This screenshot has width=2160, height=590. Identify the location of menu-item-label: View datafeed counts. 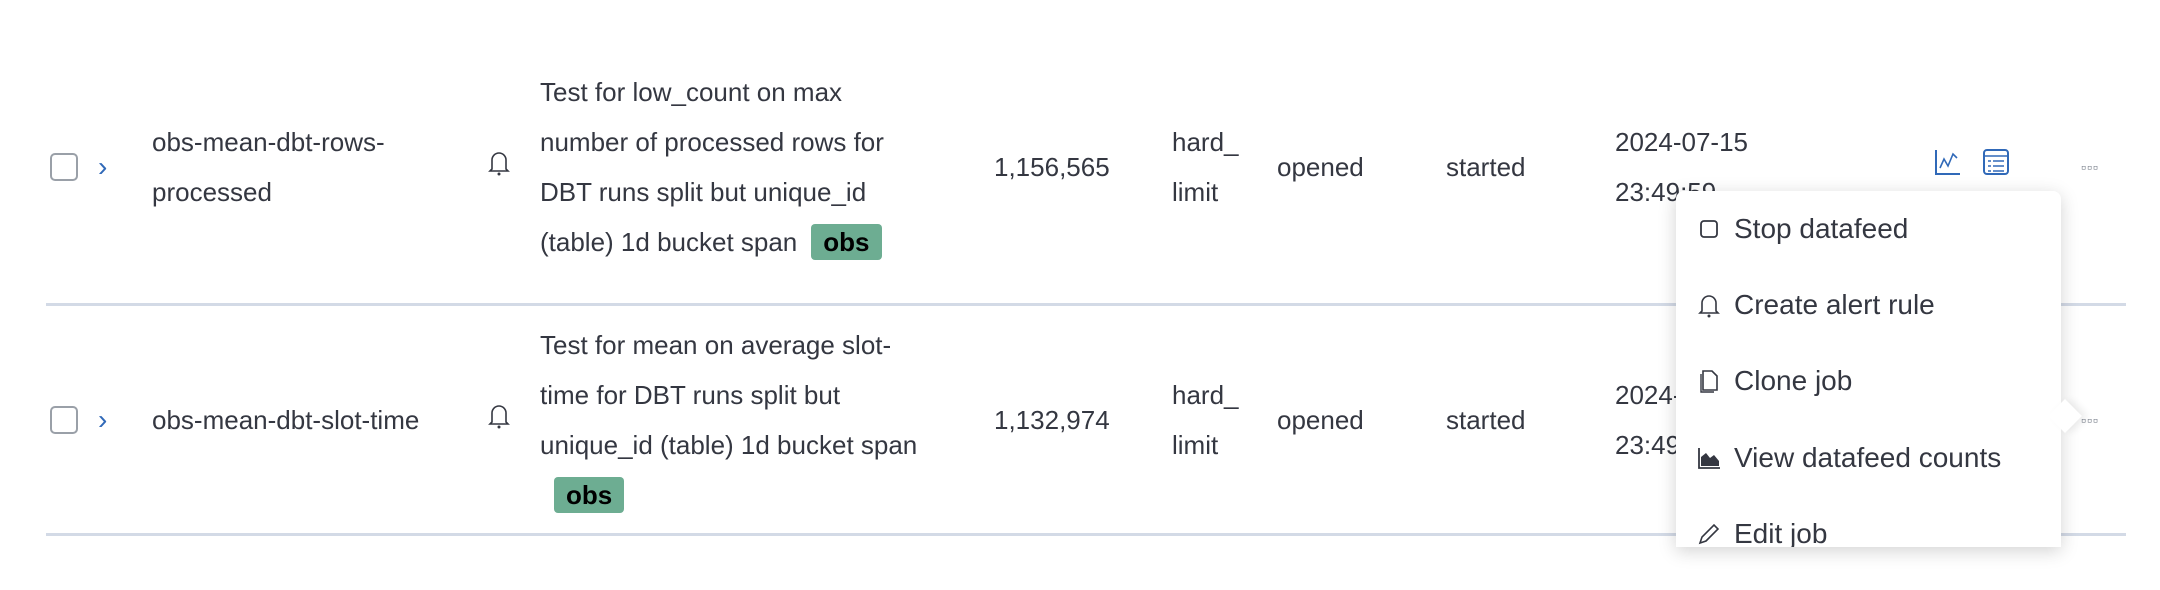
(1868, 457).